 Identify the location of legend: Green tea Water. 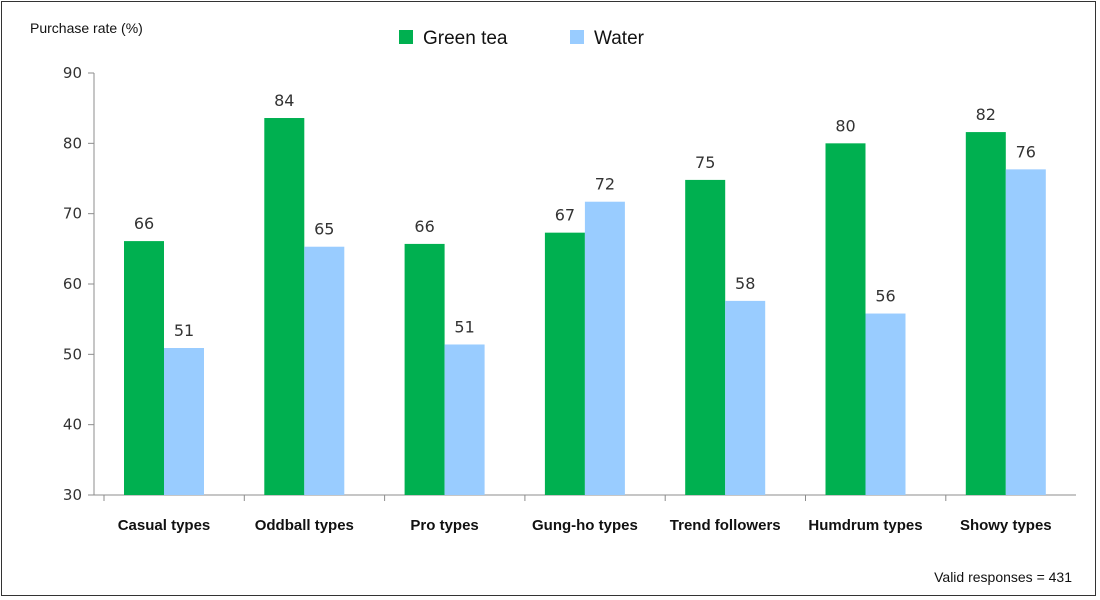
(522, 38).